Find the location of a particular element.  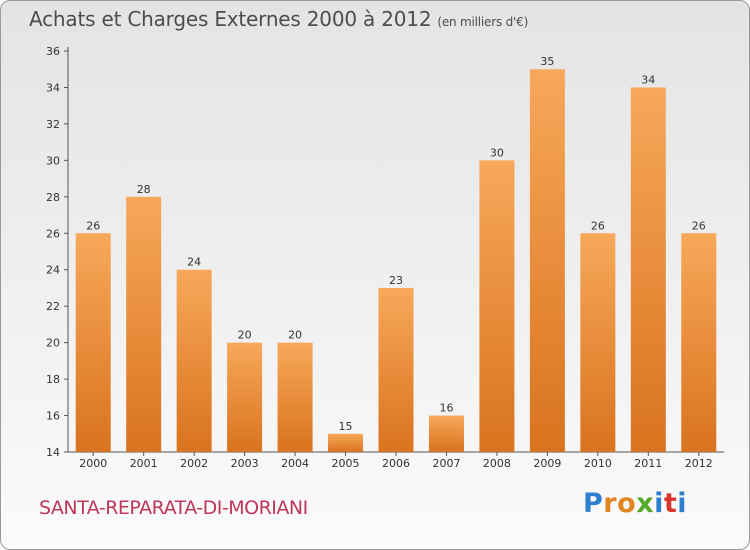

y-tick-label: 36 is located at coordinates (53, 51).